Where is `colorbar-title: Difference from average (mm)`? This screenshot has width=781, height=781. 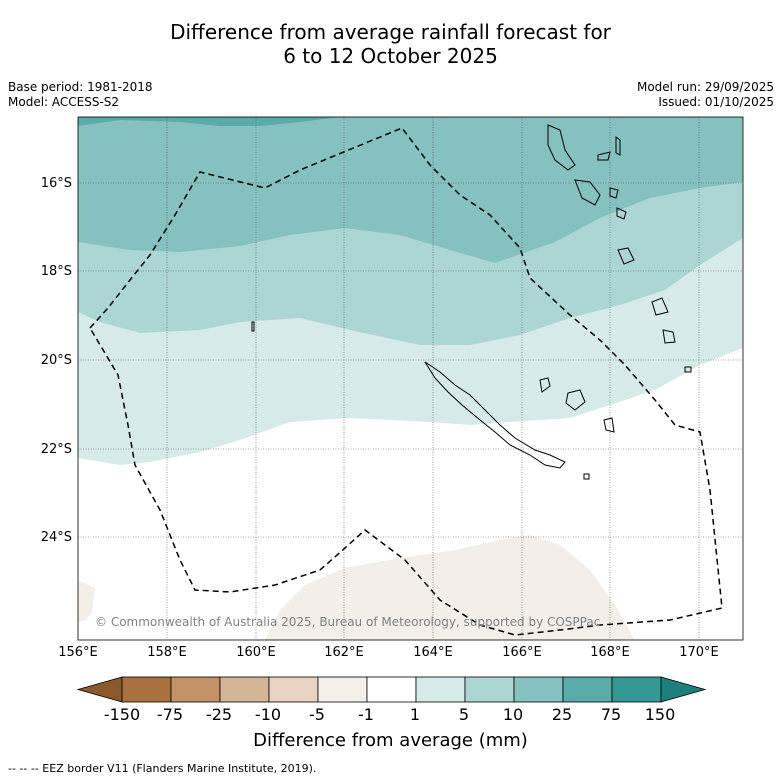
colorbar-title: Difference from average (mm) is located at coordinates (390, 740).